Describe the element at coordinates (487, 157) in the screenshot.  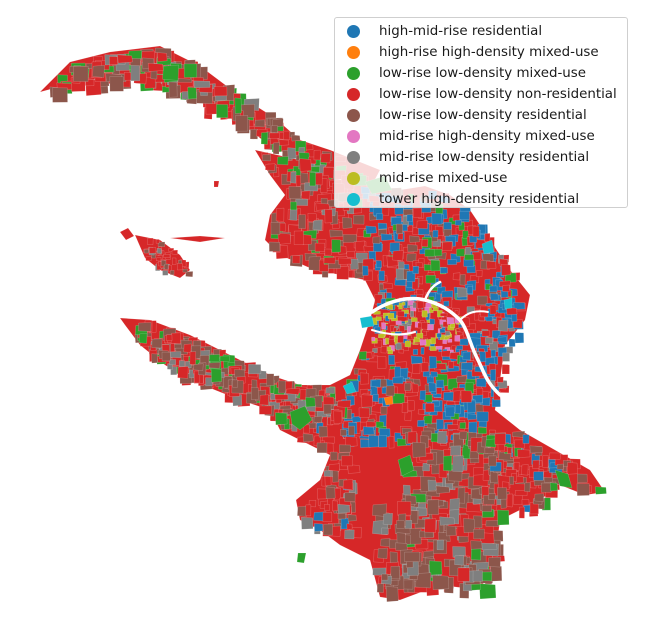
I see `legend-item: mid-rise low-density residential` at that location.